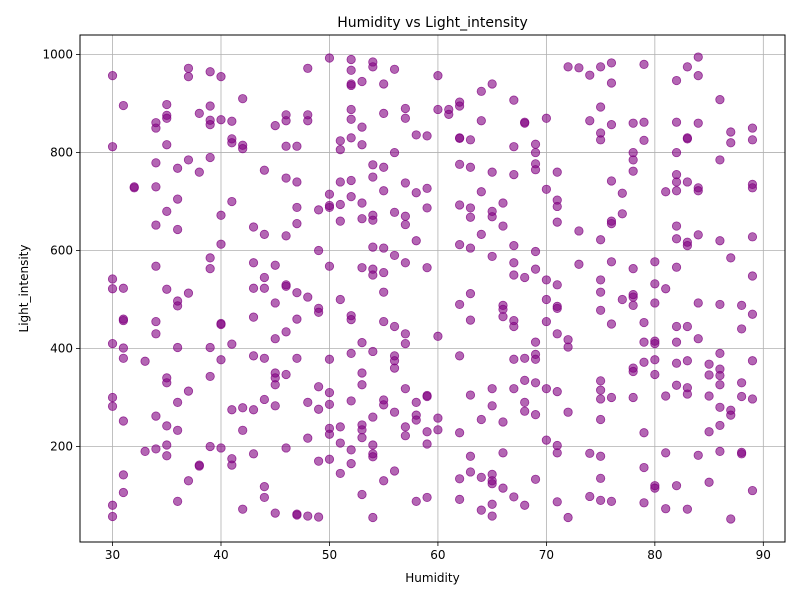  I want to click on y-tick-label: 200, so click(61, 446).